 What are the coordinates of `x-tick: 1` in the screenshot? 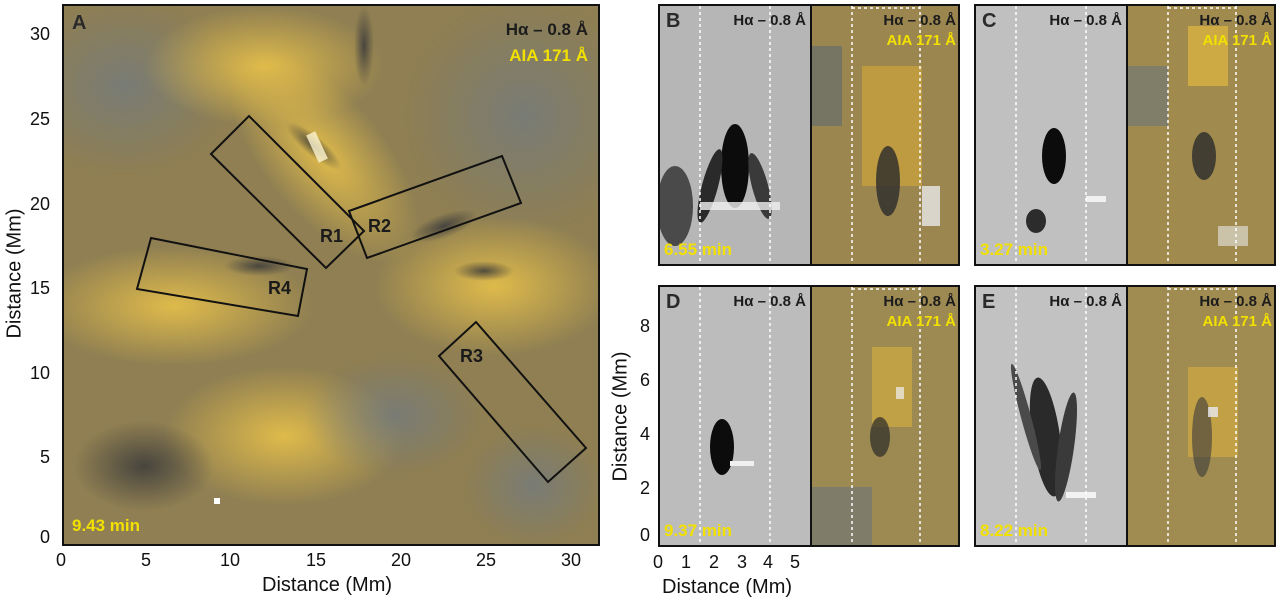 It's located at (686, 562).